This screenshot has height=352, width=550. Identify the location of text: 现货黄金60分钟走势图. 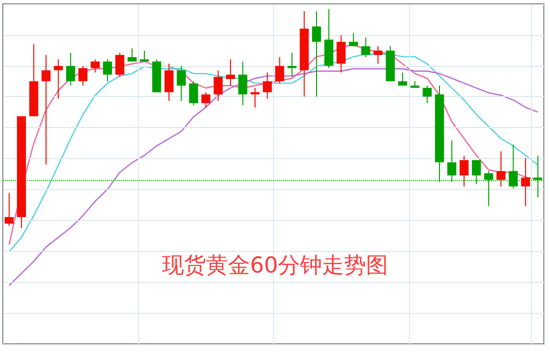
(275, 266).